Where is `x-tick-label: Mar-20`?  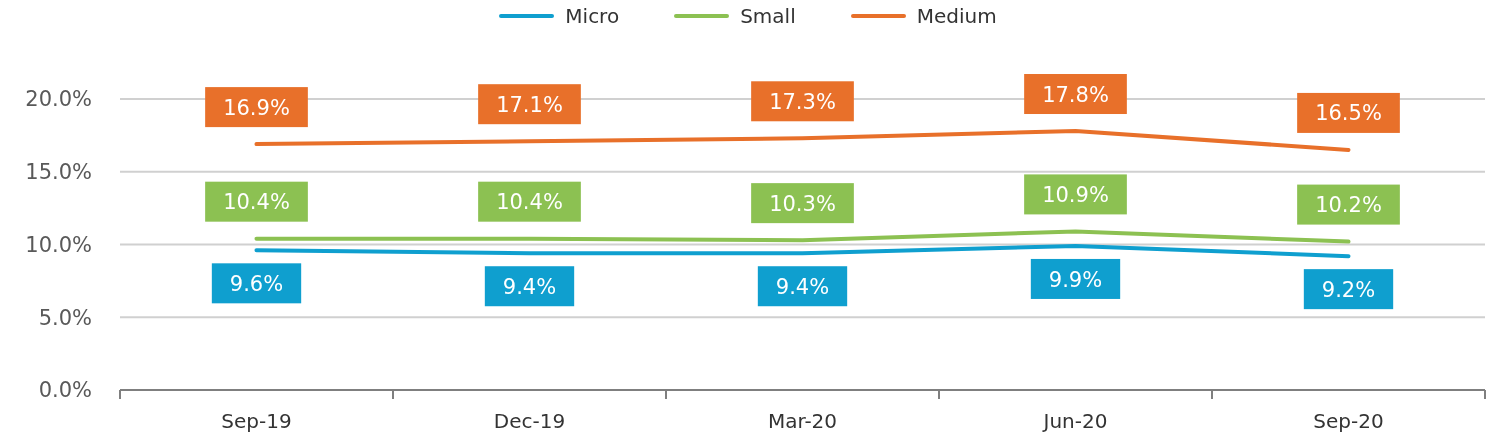
x-tick-label: Mar-20 is located at coordinates (802, 421).